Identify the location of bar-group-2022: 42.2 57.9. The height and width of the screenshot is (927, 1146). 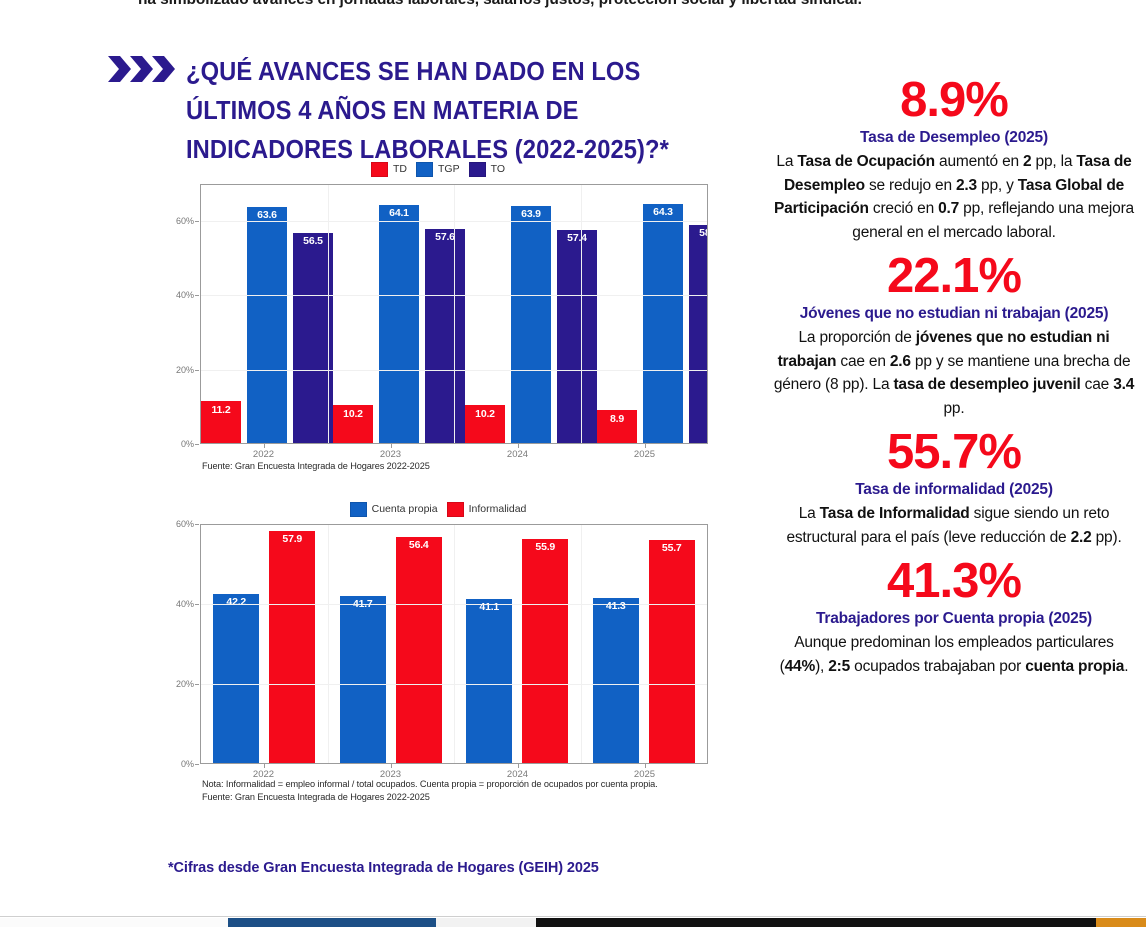
(264, 644).